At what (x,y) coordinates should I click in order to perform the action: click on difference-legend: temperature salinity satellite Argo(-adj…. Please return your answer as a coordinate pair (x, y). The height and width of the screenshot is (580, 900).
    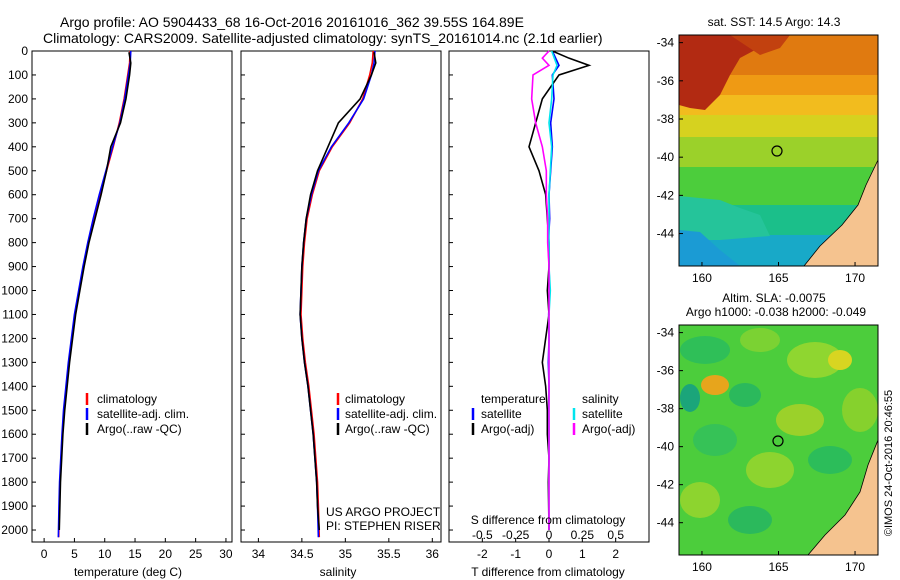
    Looking at the image, I should click on (553, 414).